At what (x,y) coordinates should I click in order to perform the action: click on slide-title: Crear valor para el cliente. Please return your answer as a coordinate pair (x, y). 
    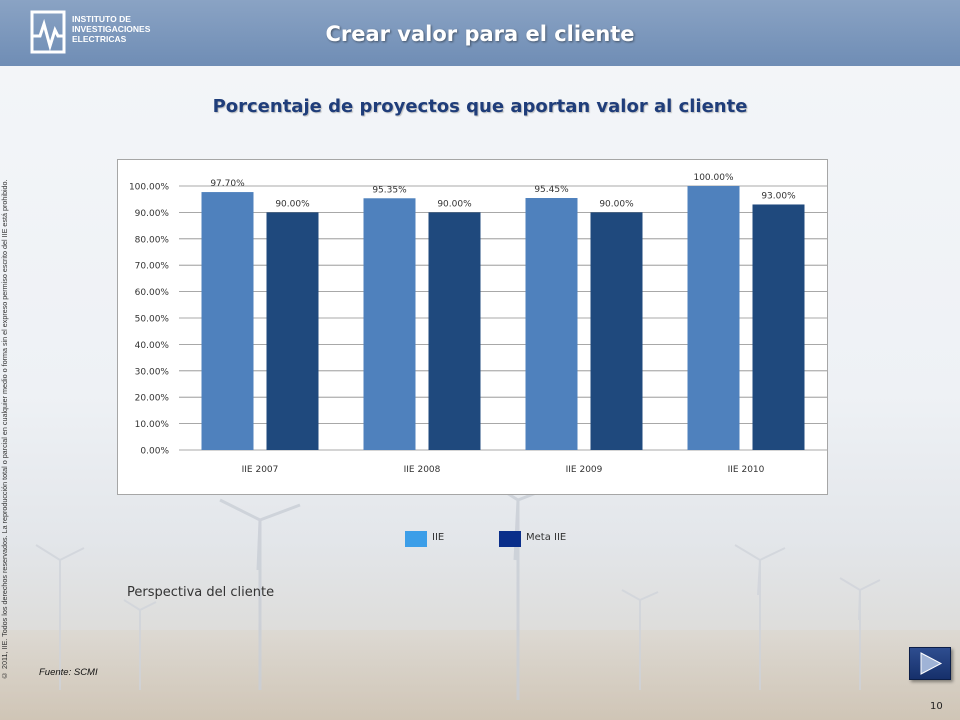
    Looking at the image, I should click on (480, 34).